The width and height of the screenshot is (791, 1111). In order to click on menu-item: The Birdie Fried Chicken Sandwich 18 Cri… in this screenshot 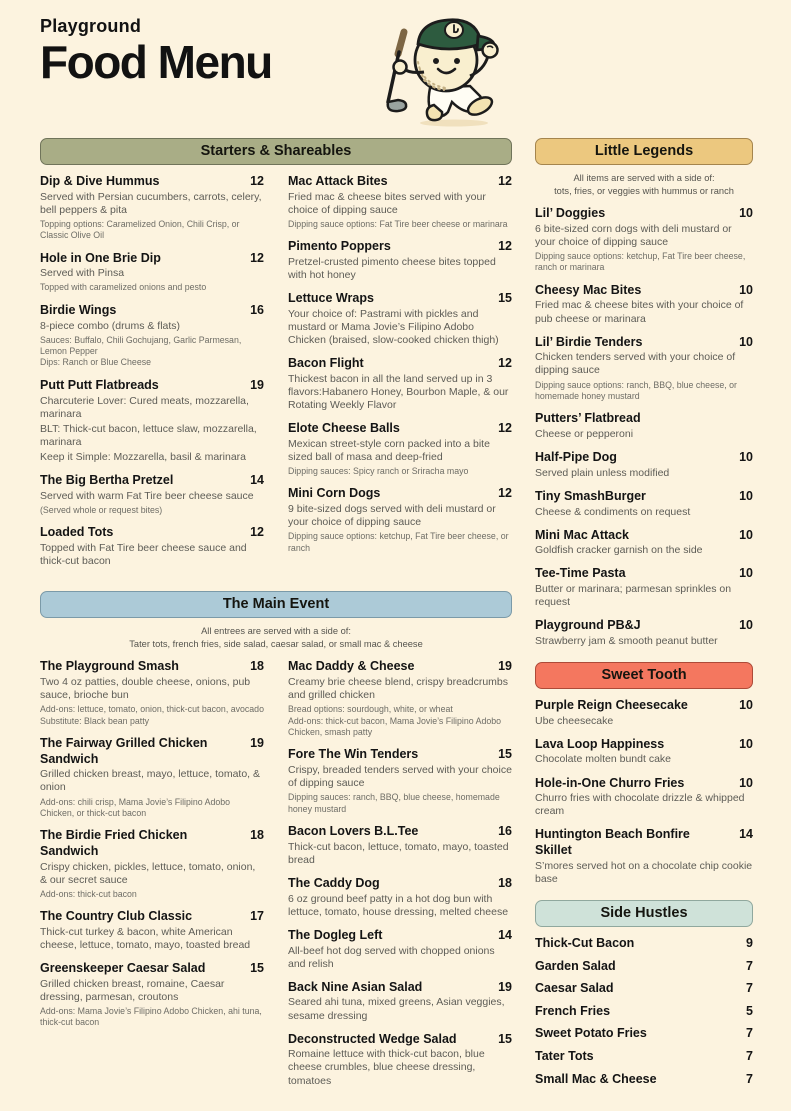, I will do `click(152, 864)`.